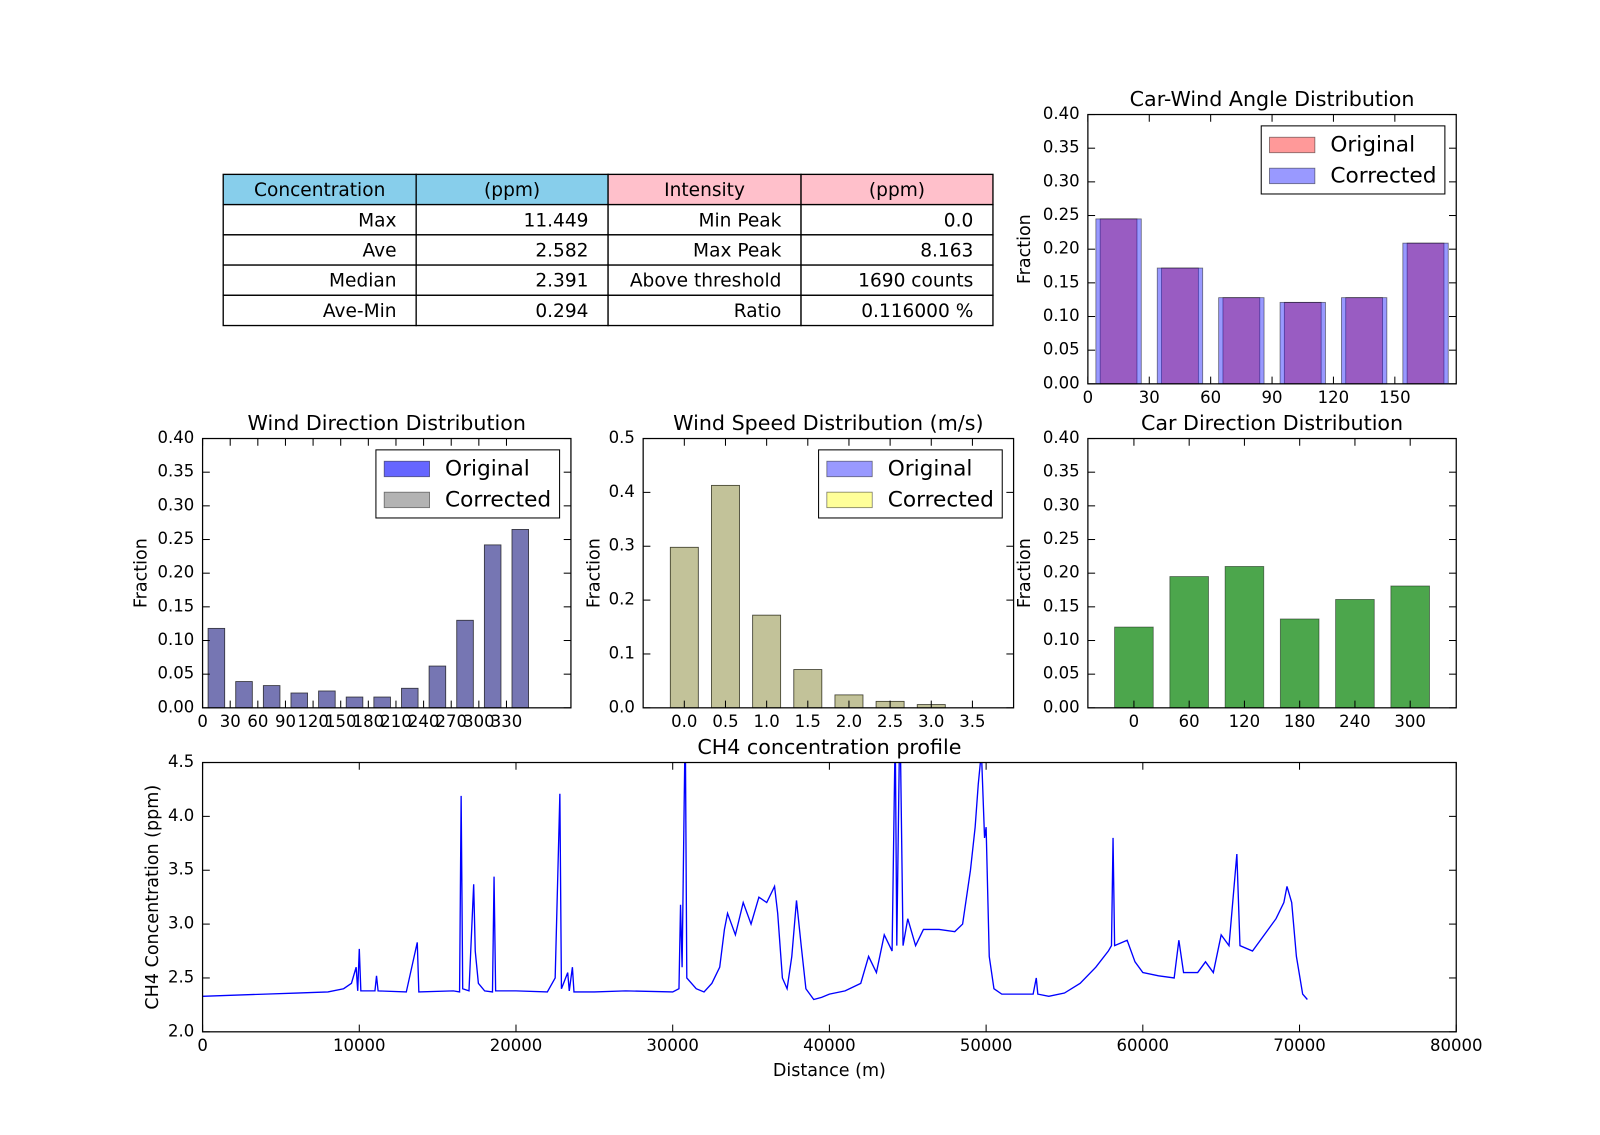 The width and height of the screenshot is (1600, 1135). Describe the element at coordinates (181, 976) in the screenshot. I see `y-tick-label: 2.5` at that location.